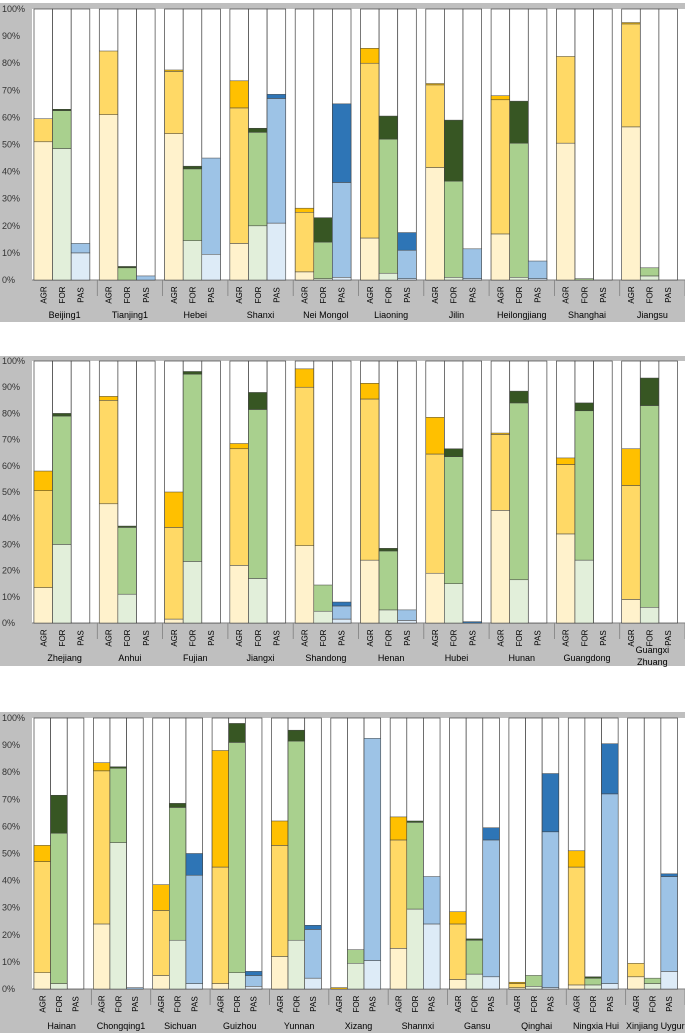 The image size is (685, 1033). I want to click on province-label: Guizhou, so click(240, 1026).